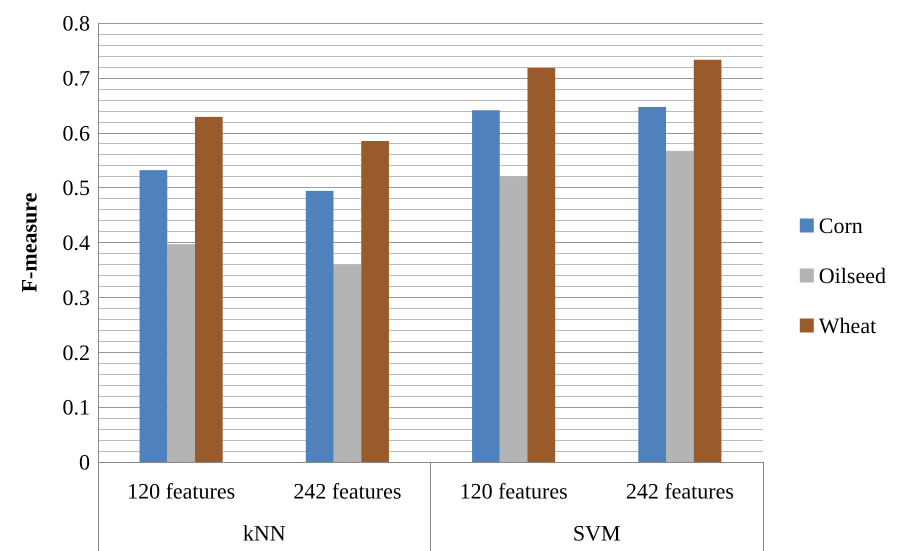 The height and width of the screenshot is (551, 911). I want to click on y-tick-label: 0, so click(84, 462).